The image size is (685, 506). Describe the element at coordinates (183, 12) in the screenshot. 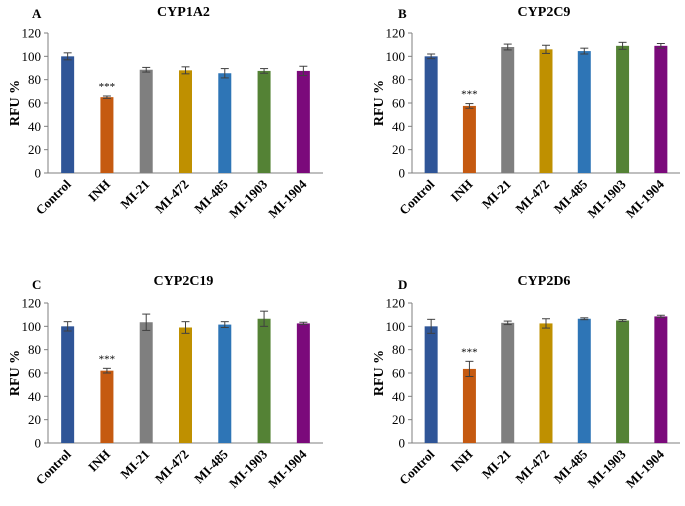

I see `chart-title: CYP1A2` at that location.